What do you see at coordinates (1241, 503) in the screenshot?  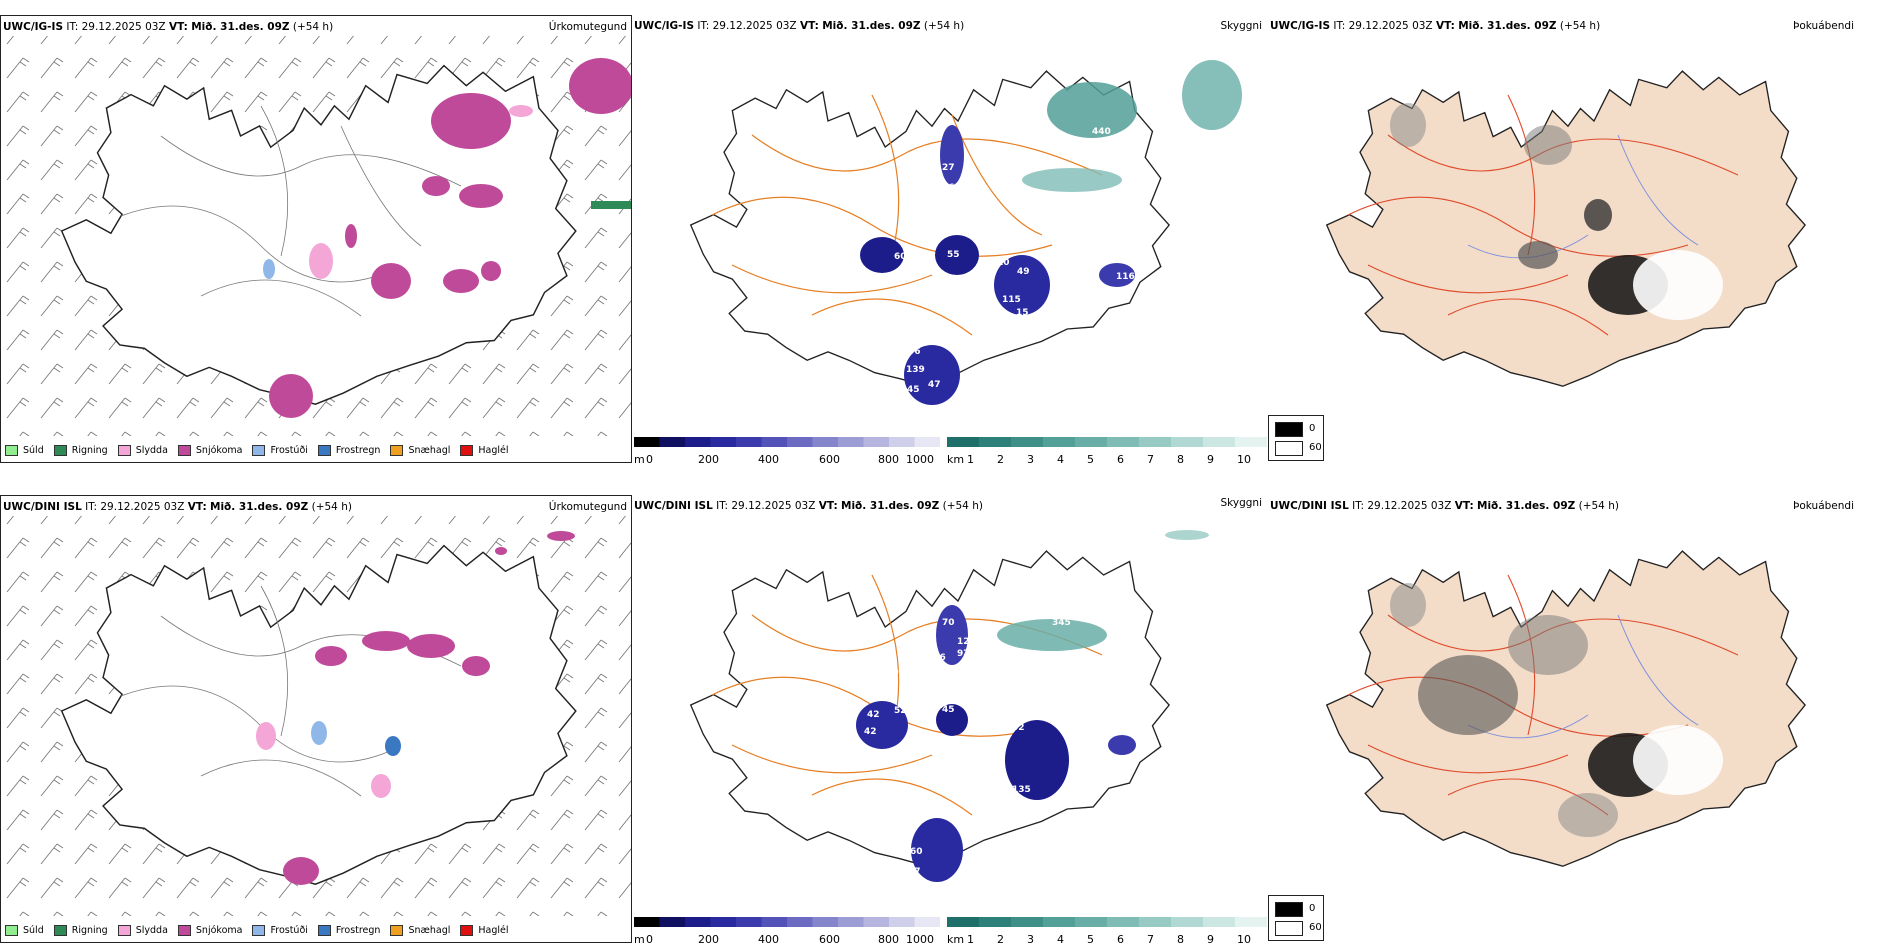 I see `panel-title: Skyggni` at bounding box center [1241, 503].